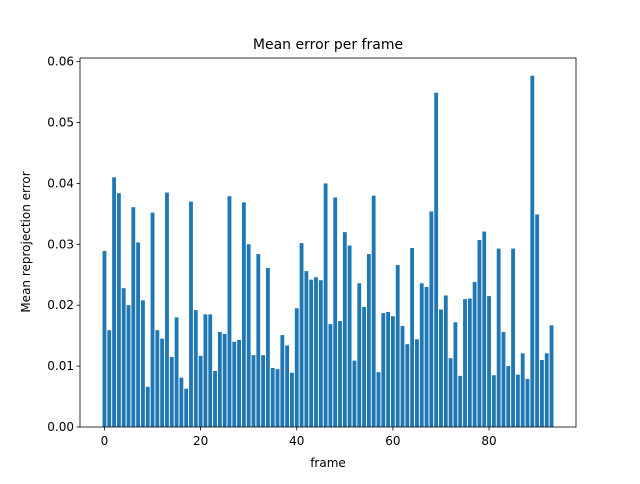 The height and width of the screenshot is (484, 640). What do you see at coordinates (392, 441) in the screenshot?
I see `x-tick-label: 60` at bounding box center [392, 441].